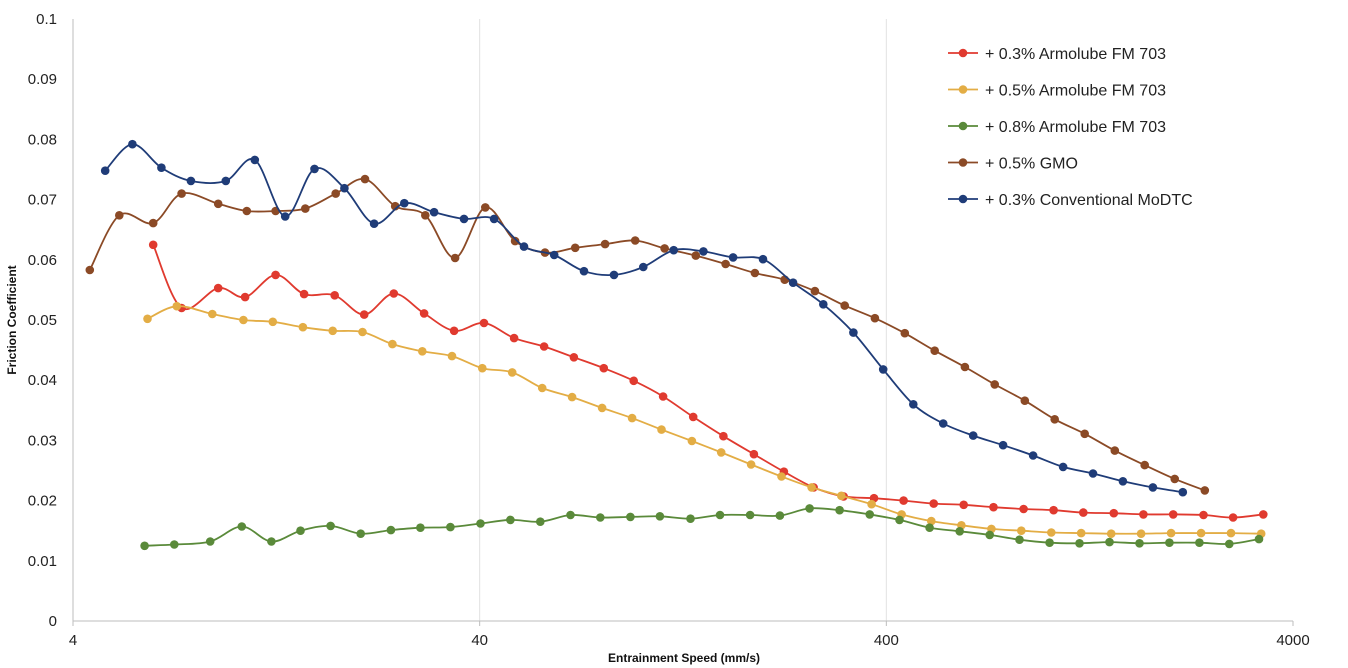 Image resolution: width=1348 pixels, height=668 pixels. Describe the element at coordinates (46, 19) in the screenshot. I see `y-tick-label: 0.1` at that location.